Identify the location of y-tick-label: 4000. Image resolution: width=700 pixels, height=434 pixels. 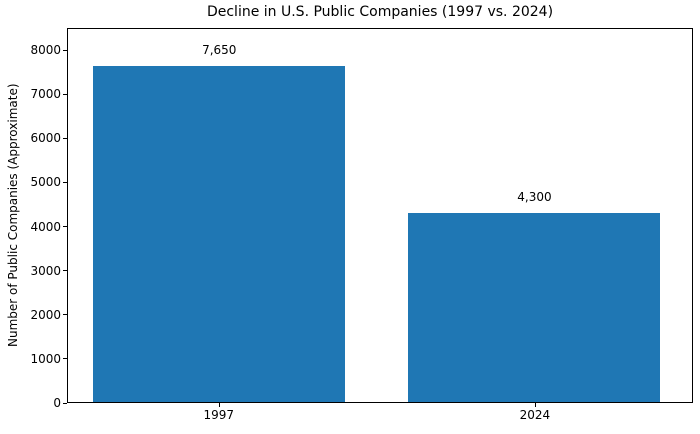
(45, 226).